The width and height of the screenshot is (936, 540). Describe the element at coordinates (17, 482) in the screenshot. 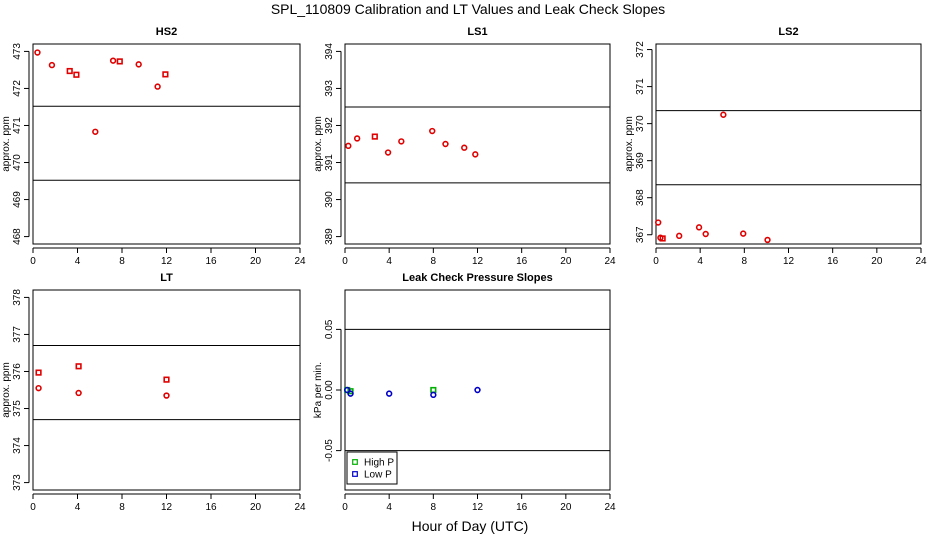

I see `y-tick-label: 373` at that location.